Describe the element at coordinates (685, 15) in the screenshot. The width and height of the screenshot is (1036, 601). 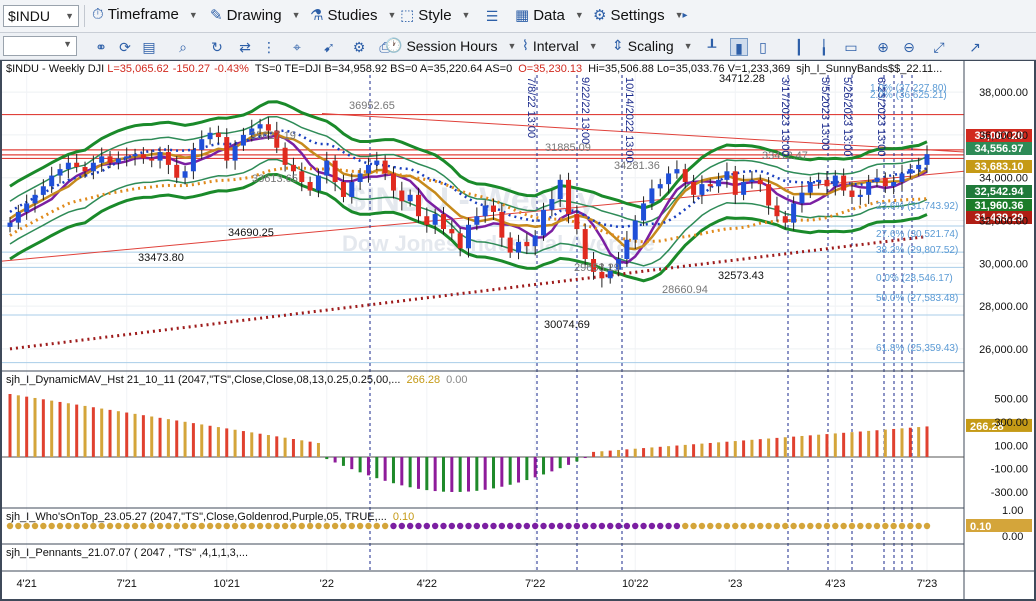
I see `overflow-icon: ▸` at that location.